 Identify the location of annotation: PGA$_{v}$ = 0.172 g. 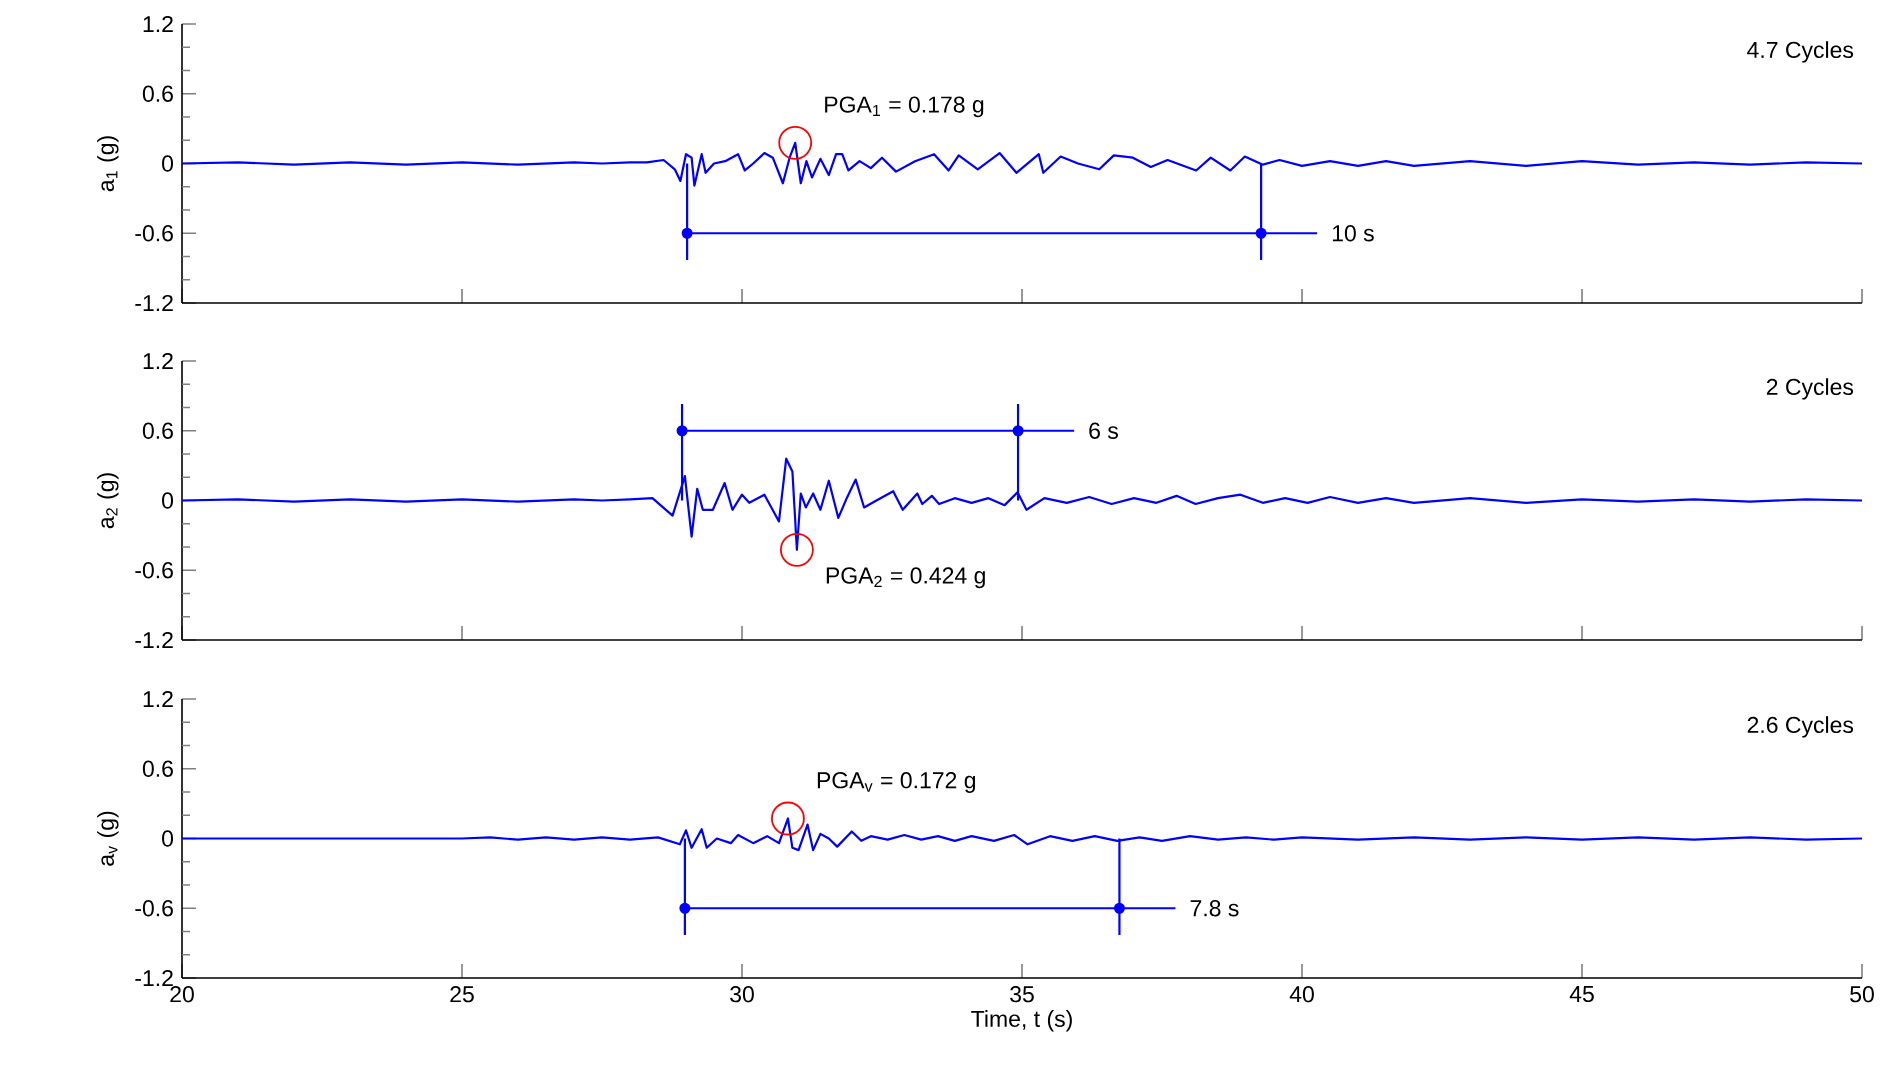
(896, 782).